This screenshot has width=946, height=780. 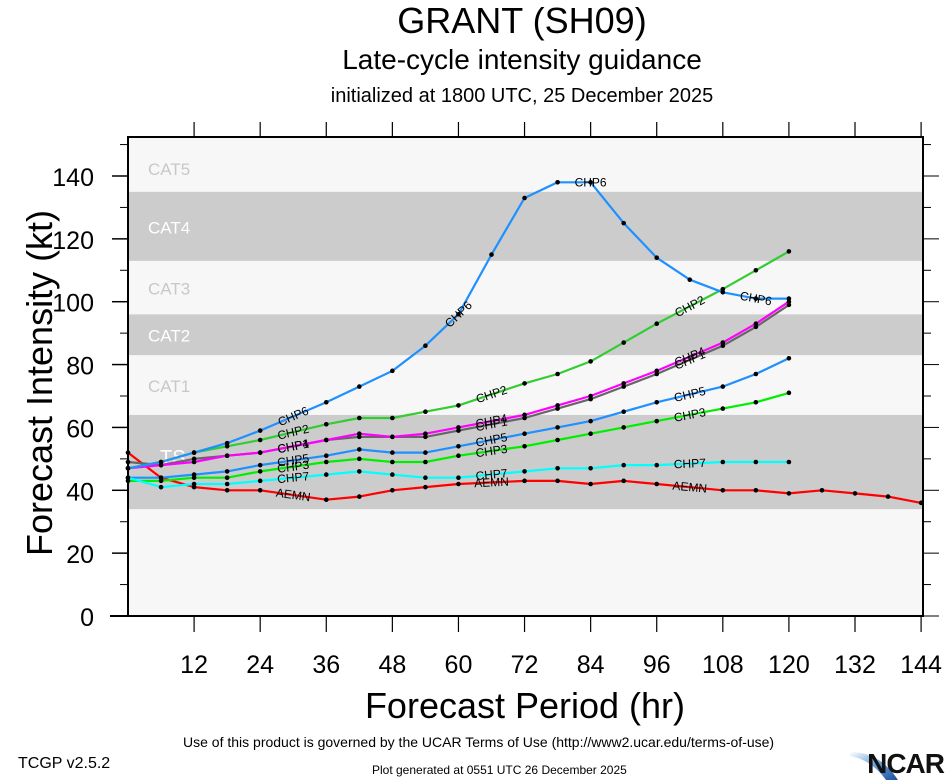 I want to click on series-label-chp3: CHP3, so click(x=690, y=415).